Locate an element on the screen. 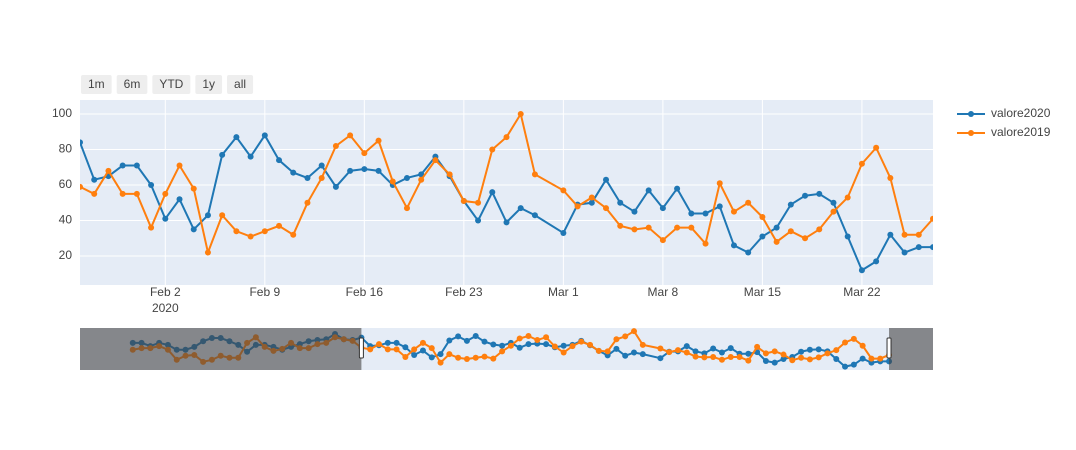  range-button: 6m is located at coordinates (132, 84).